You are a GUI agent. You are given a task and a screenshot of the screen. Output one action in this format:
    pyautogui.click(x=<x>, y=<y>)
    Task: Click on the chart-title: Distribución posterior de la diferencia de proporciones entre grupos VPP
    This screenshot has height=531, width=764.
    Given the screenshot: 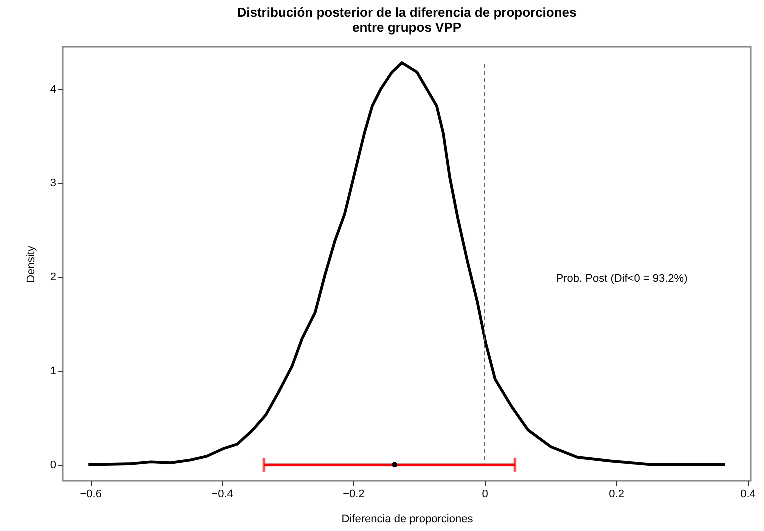 What is the action you would take?
    pyautogui.click(x=407, y=20)
    